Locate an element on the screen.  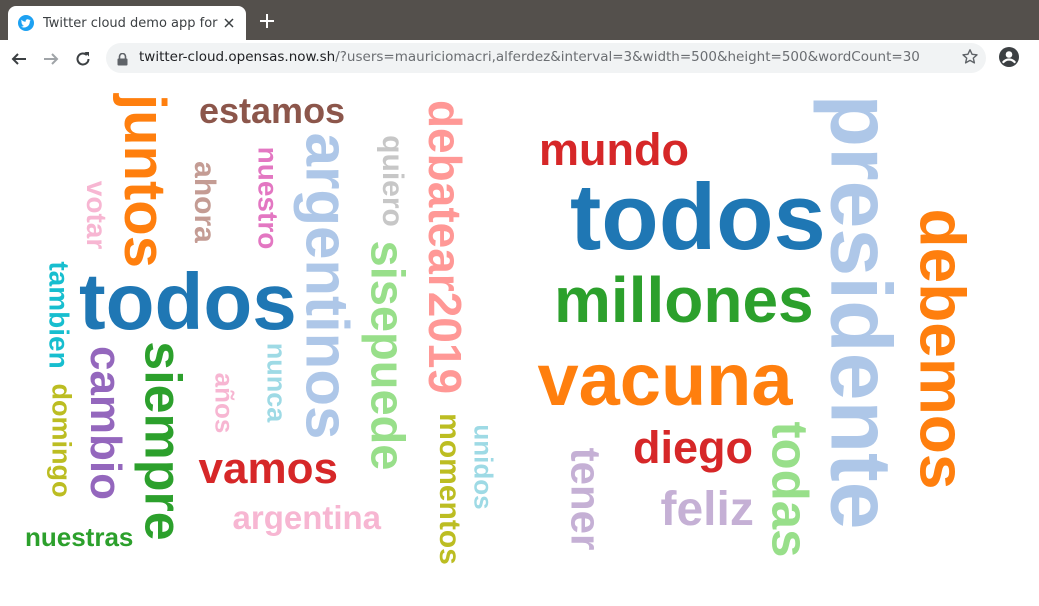
cloud-word-aos: años is located at coordinates (223, 403).